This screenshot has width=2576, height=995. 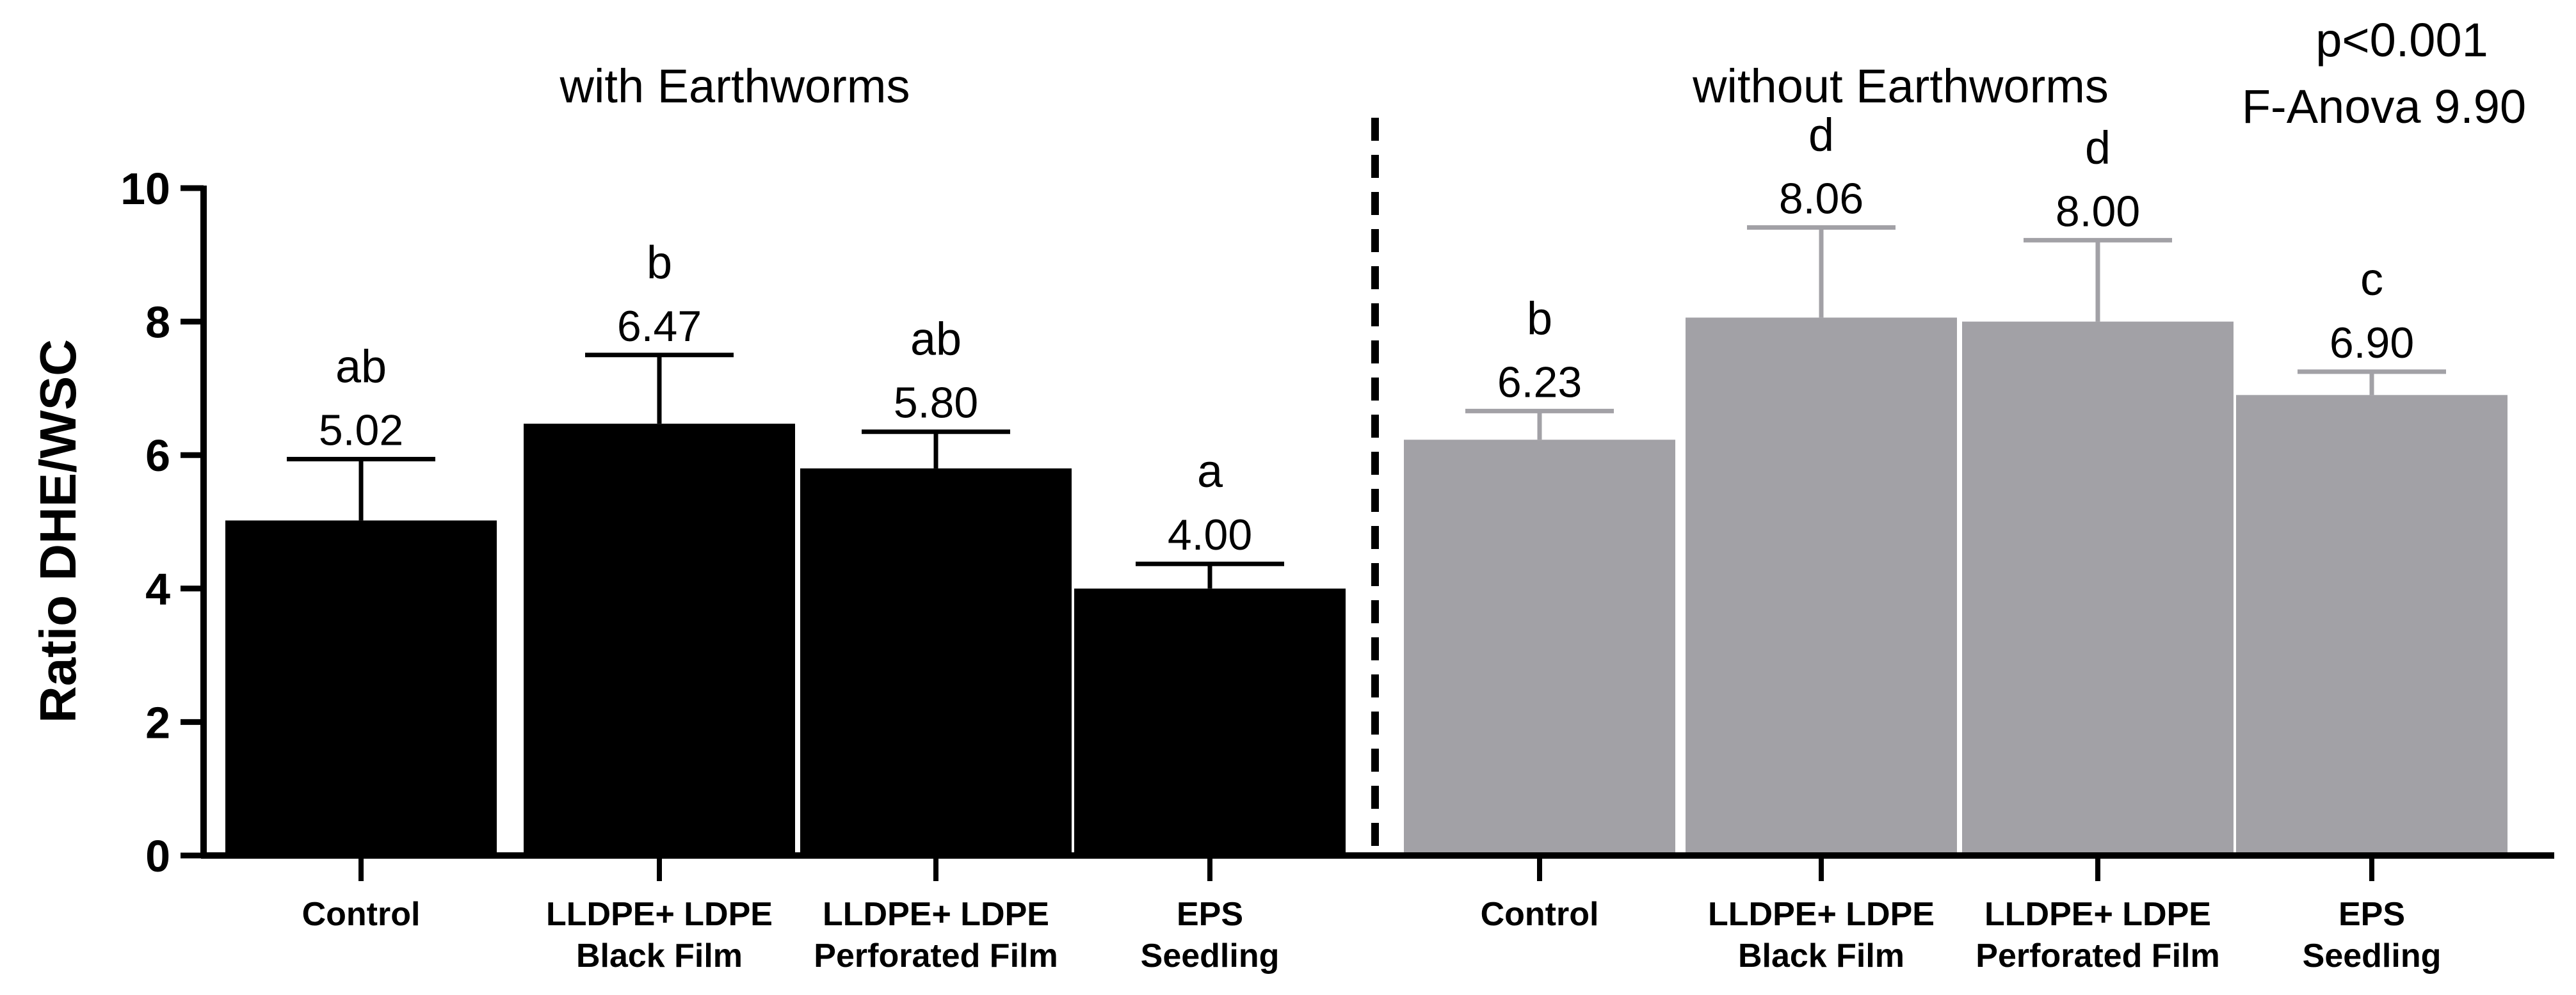 What do you see at coordinates (1210, 472) in the screenshot?
I see `significance-letter: a` at bounding box center [1210, 472].